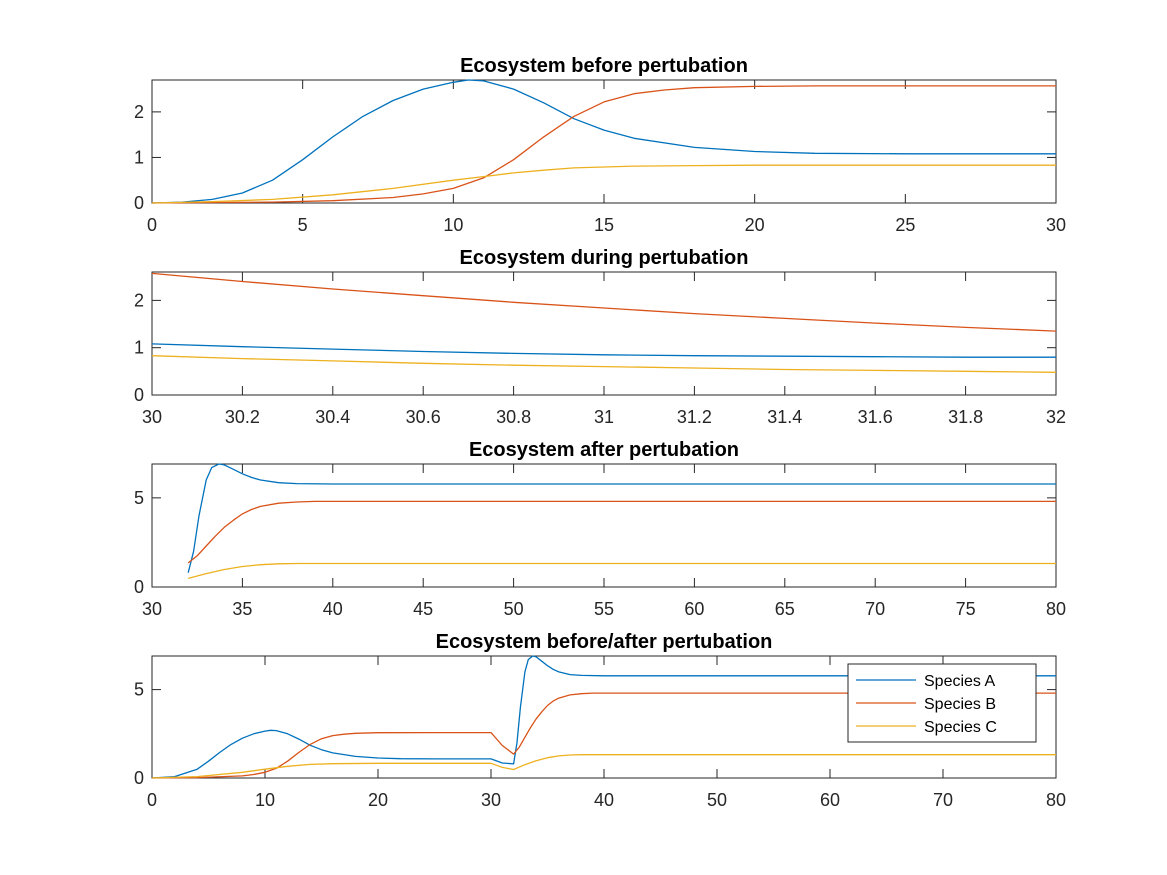 The width and height of the screenshot is (1167, 875). I want to click on x-tick-label: 15, so click(604, 225).